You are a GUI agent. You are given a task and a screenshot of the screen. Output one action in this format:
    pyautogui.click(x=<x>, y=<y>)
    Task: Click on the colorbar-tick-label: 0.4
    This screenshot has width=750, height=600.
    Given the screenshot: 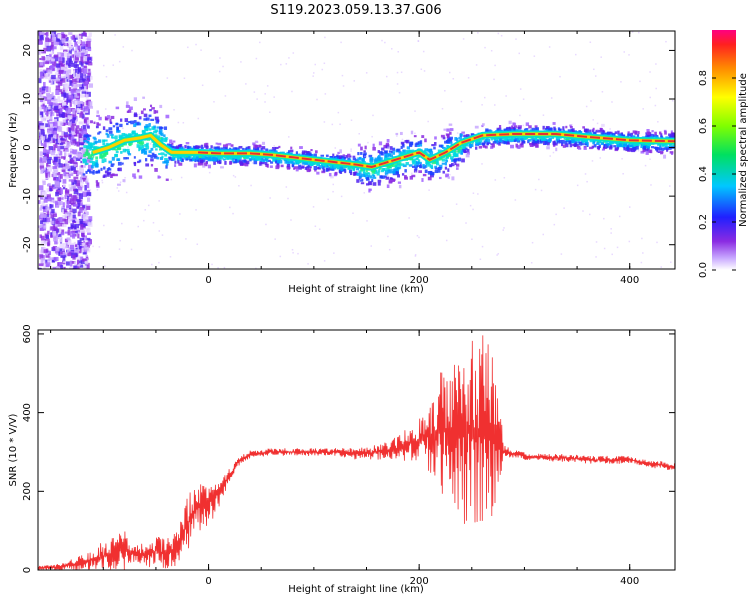 What is the action you would take?
    pyautogui.click(x=703, y=174)
    